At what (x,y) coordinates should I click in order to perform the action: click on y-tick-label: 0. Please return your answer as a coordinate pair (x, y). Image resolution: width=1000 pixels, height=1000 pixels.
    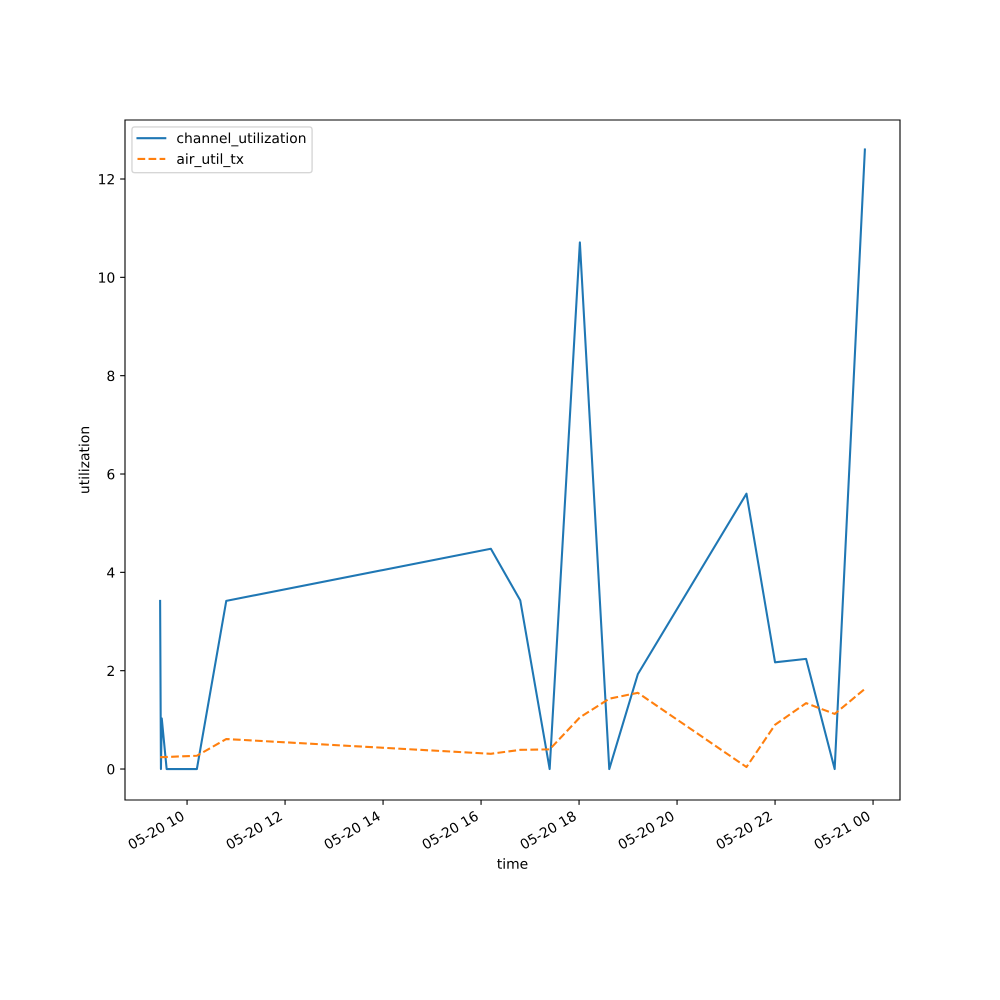
    Looking at the image, I should click on (110, 769).